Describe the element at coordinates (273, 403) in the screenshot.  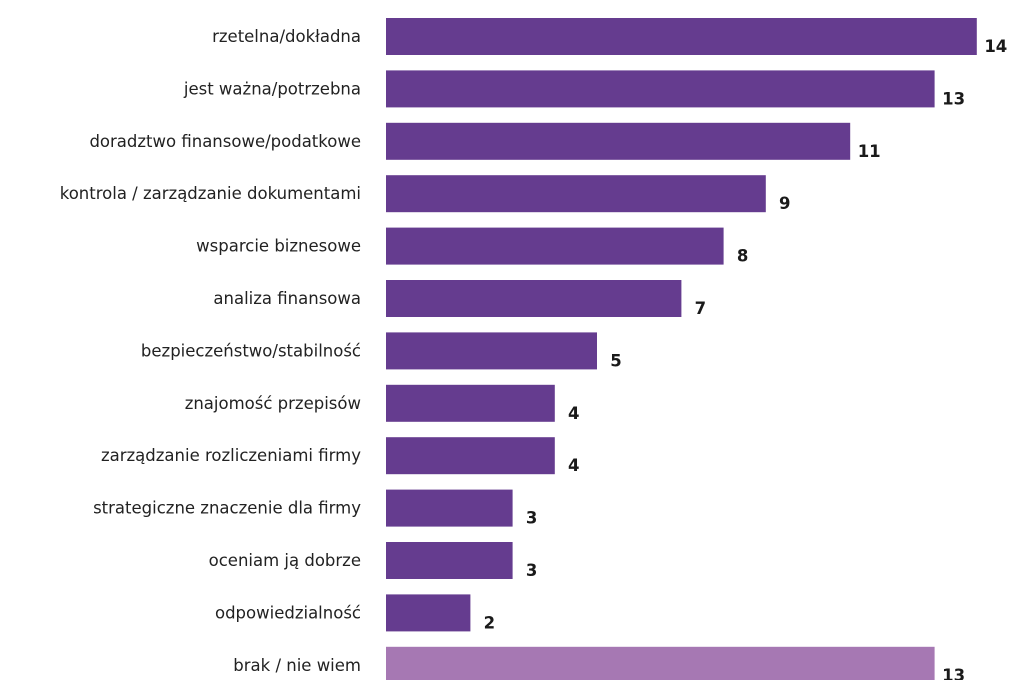
I see `category-label: znajomość przepisów` at that location.